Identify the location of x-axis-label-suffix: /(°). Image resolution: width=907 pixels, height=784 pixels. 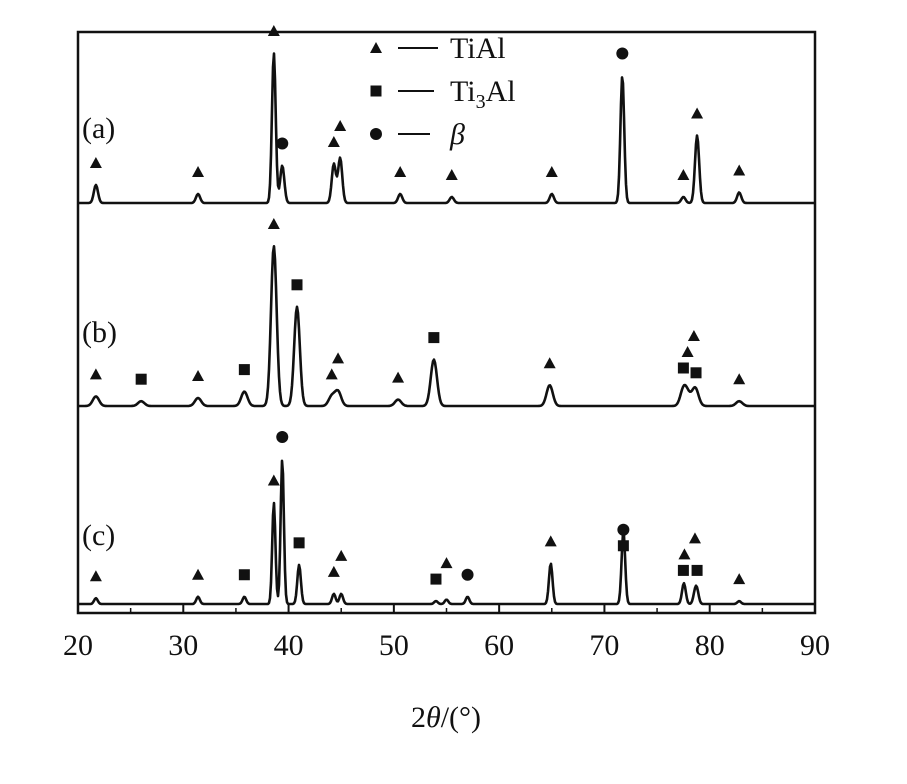
(461, 717).